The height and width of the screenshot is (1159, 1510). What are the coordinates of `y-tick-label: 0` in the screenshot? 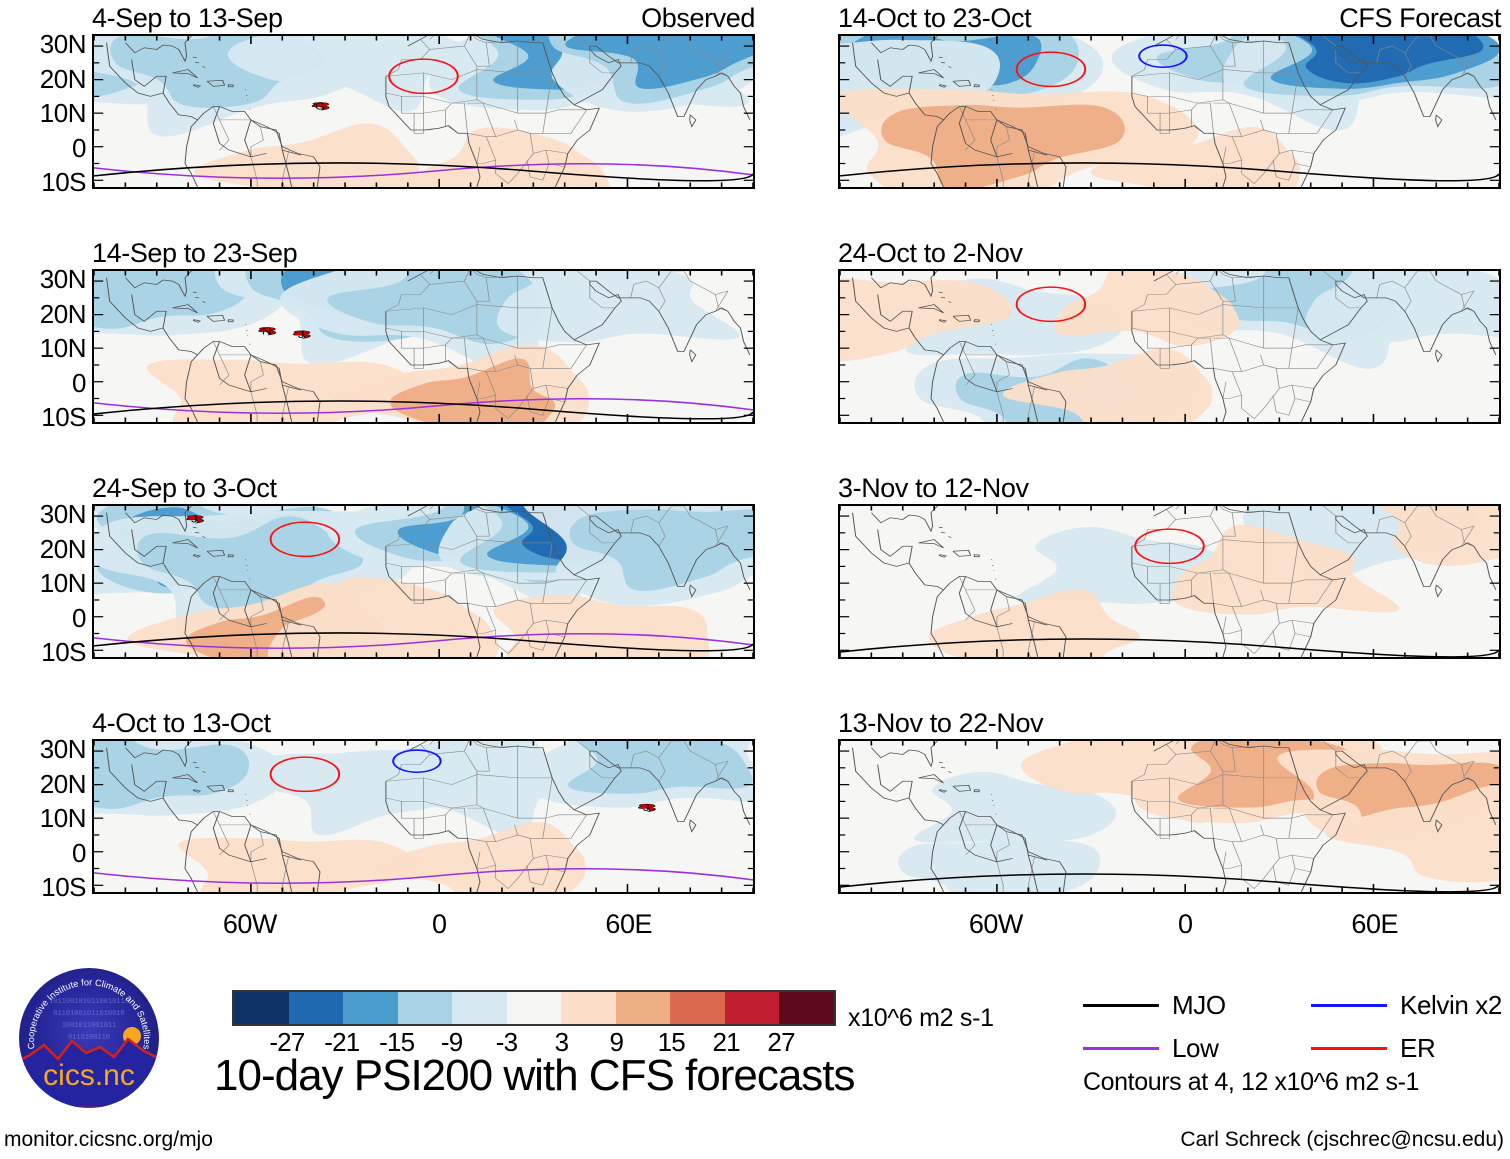 It's located at (79, 852).